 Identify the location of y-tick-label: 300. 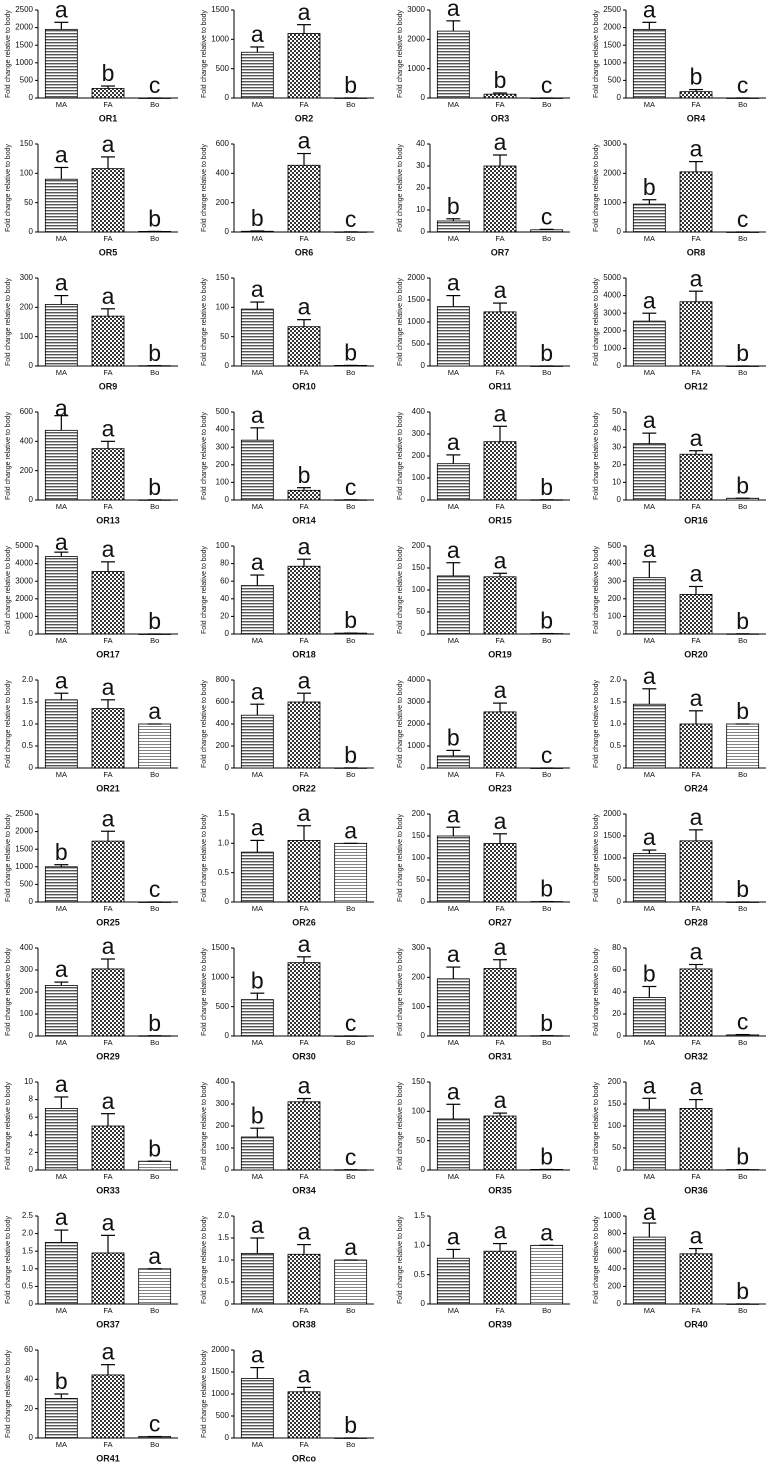
(419, 947).